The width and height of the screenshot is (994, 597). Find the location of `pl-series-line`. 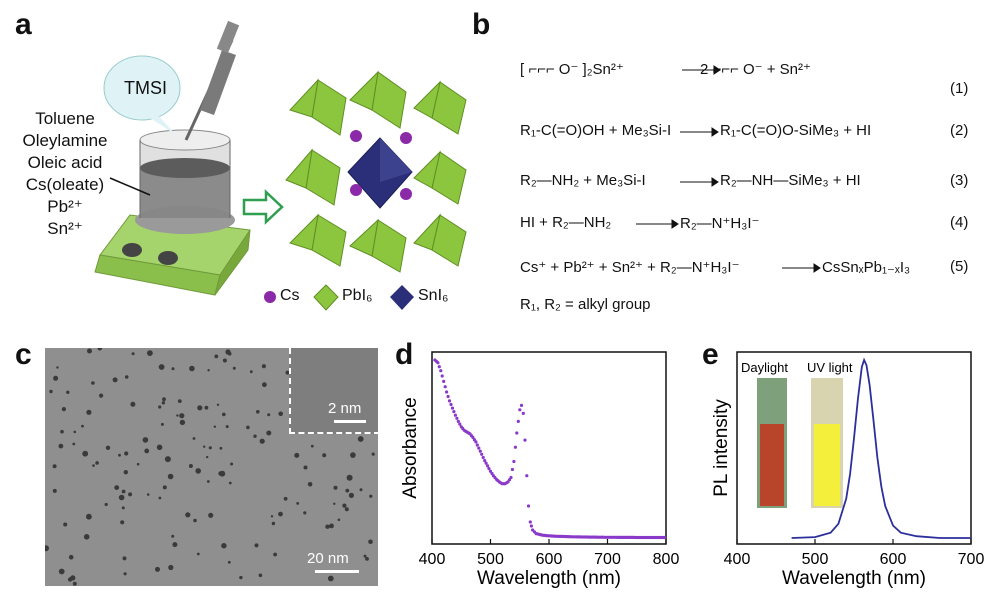

pl-series-line is located at coordinates (881, 448).